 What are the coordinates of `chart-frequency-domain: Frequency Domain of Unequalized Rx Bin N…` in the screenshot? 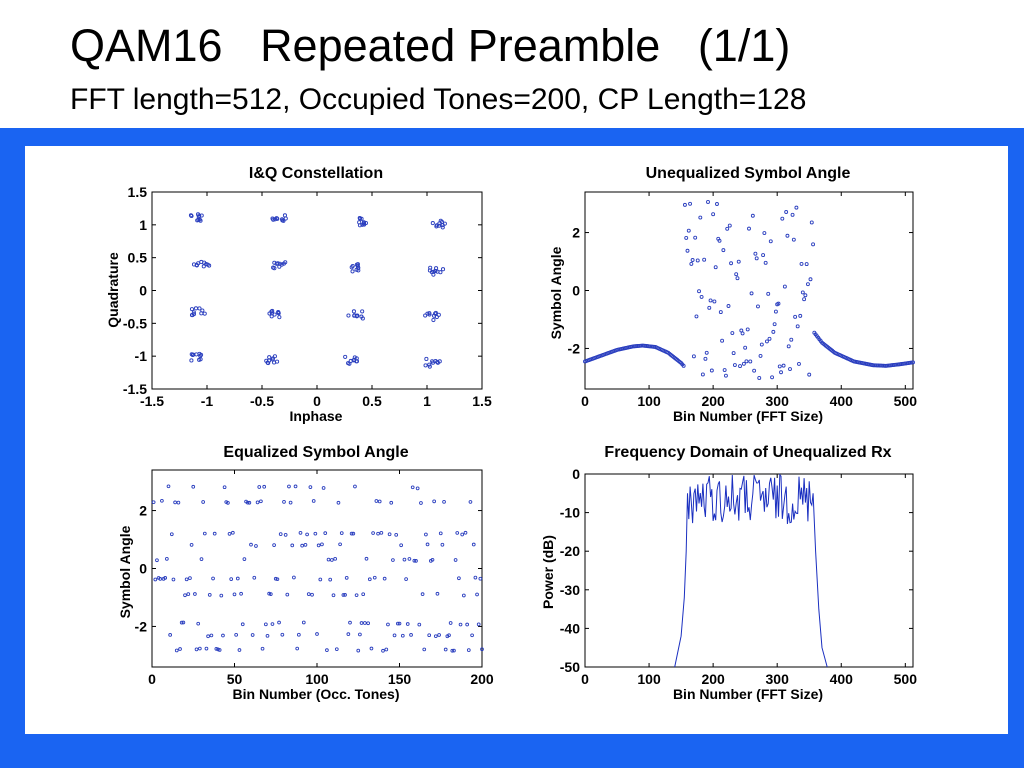 It's located at (728, 573).